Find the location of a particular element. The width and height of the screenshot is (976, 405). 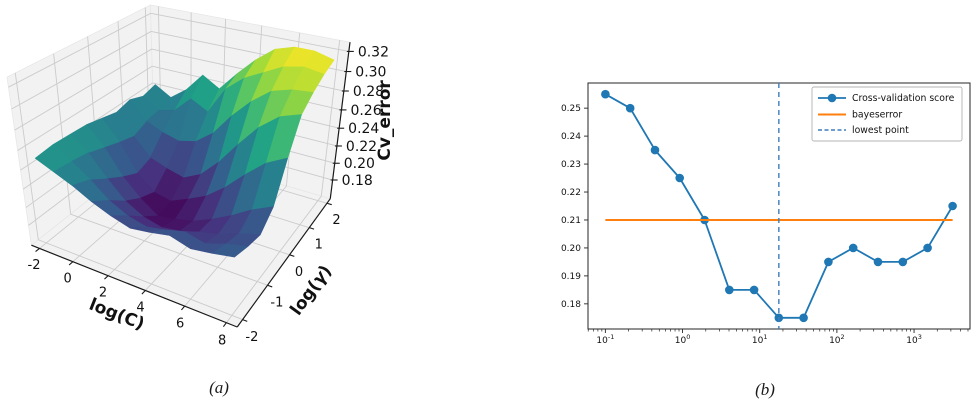

y-tick-label: 0.21 is located at coordinates (571, 221).